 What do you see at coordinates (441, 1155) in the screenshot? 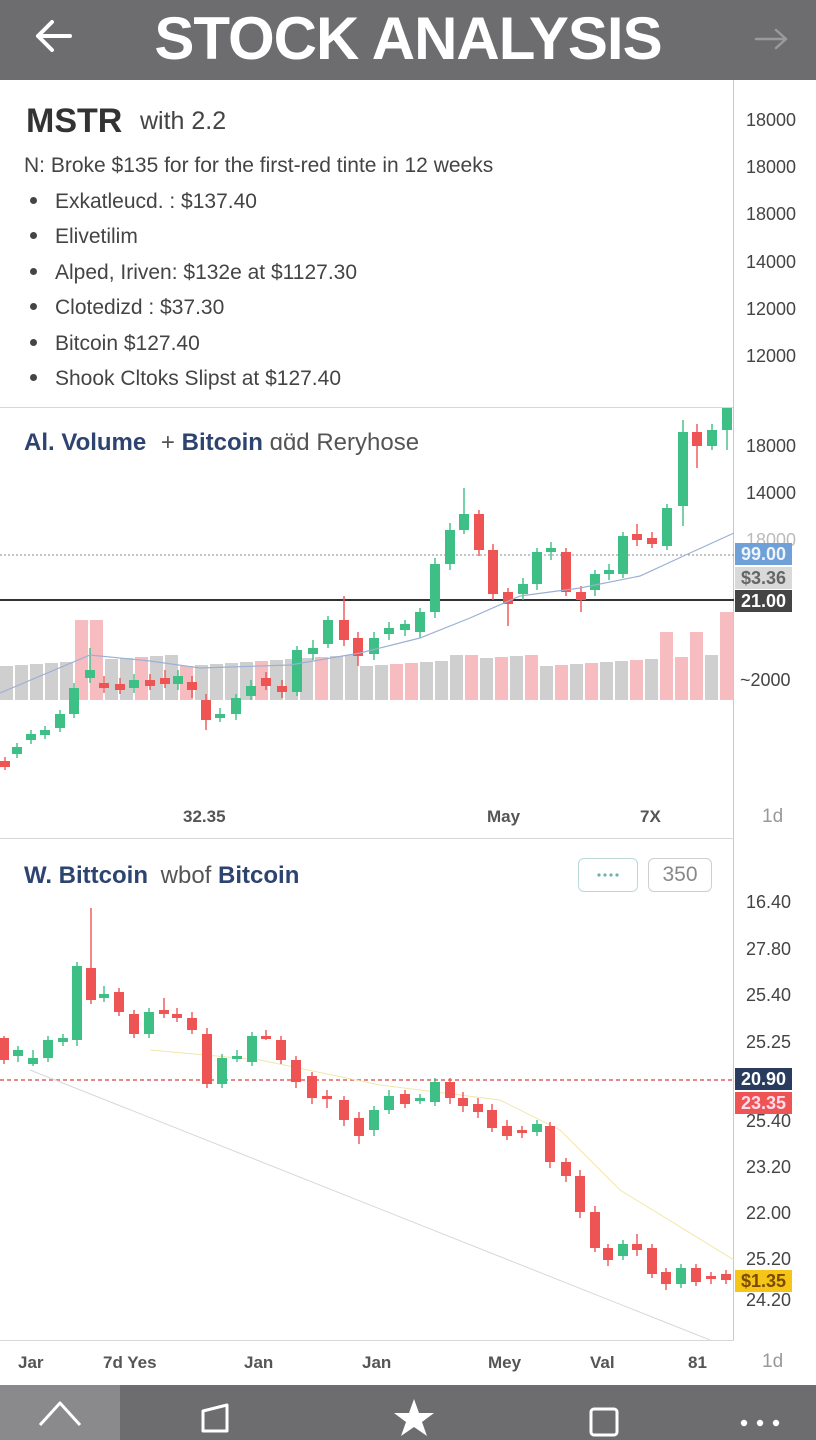
I see `moving-average-line` at bounding box center [441, 1155].